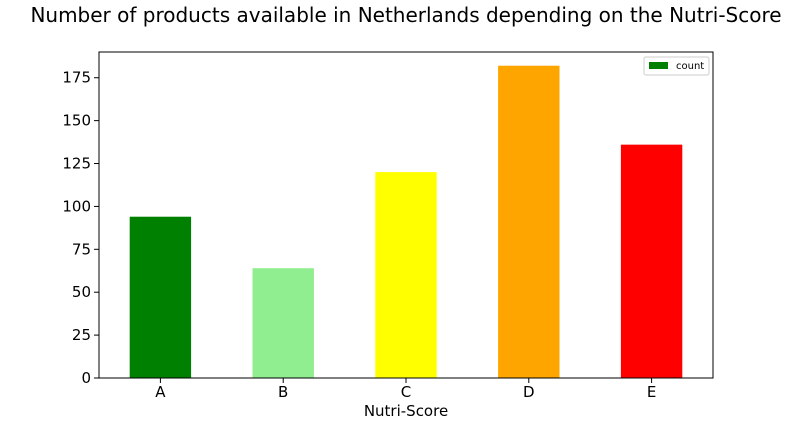 Image resolution: width=792 pixels, height=432 pixels. I want to click on y-tick-label: 150, so click(76, 121).